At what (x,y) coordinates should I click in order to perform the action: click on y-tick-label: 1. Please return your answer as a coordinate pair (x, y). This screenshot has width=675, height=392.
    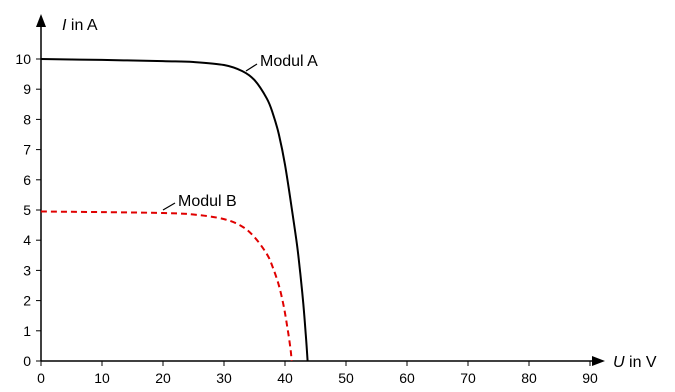
    Looking at the image, I should click on (27, 331).